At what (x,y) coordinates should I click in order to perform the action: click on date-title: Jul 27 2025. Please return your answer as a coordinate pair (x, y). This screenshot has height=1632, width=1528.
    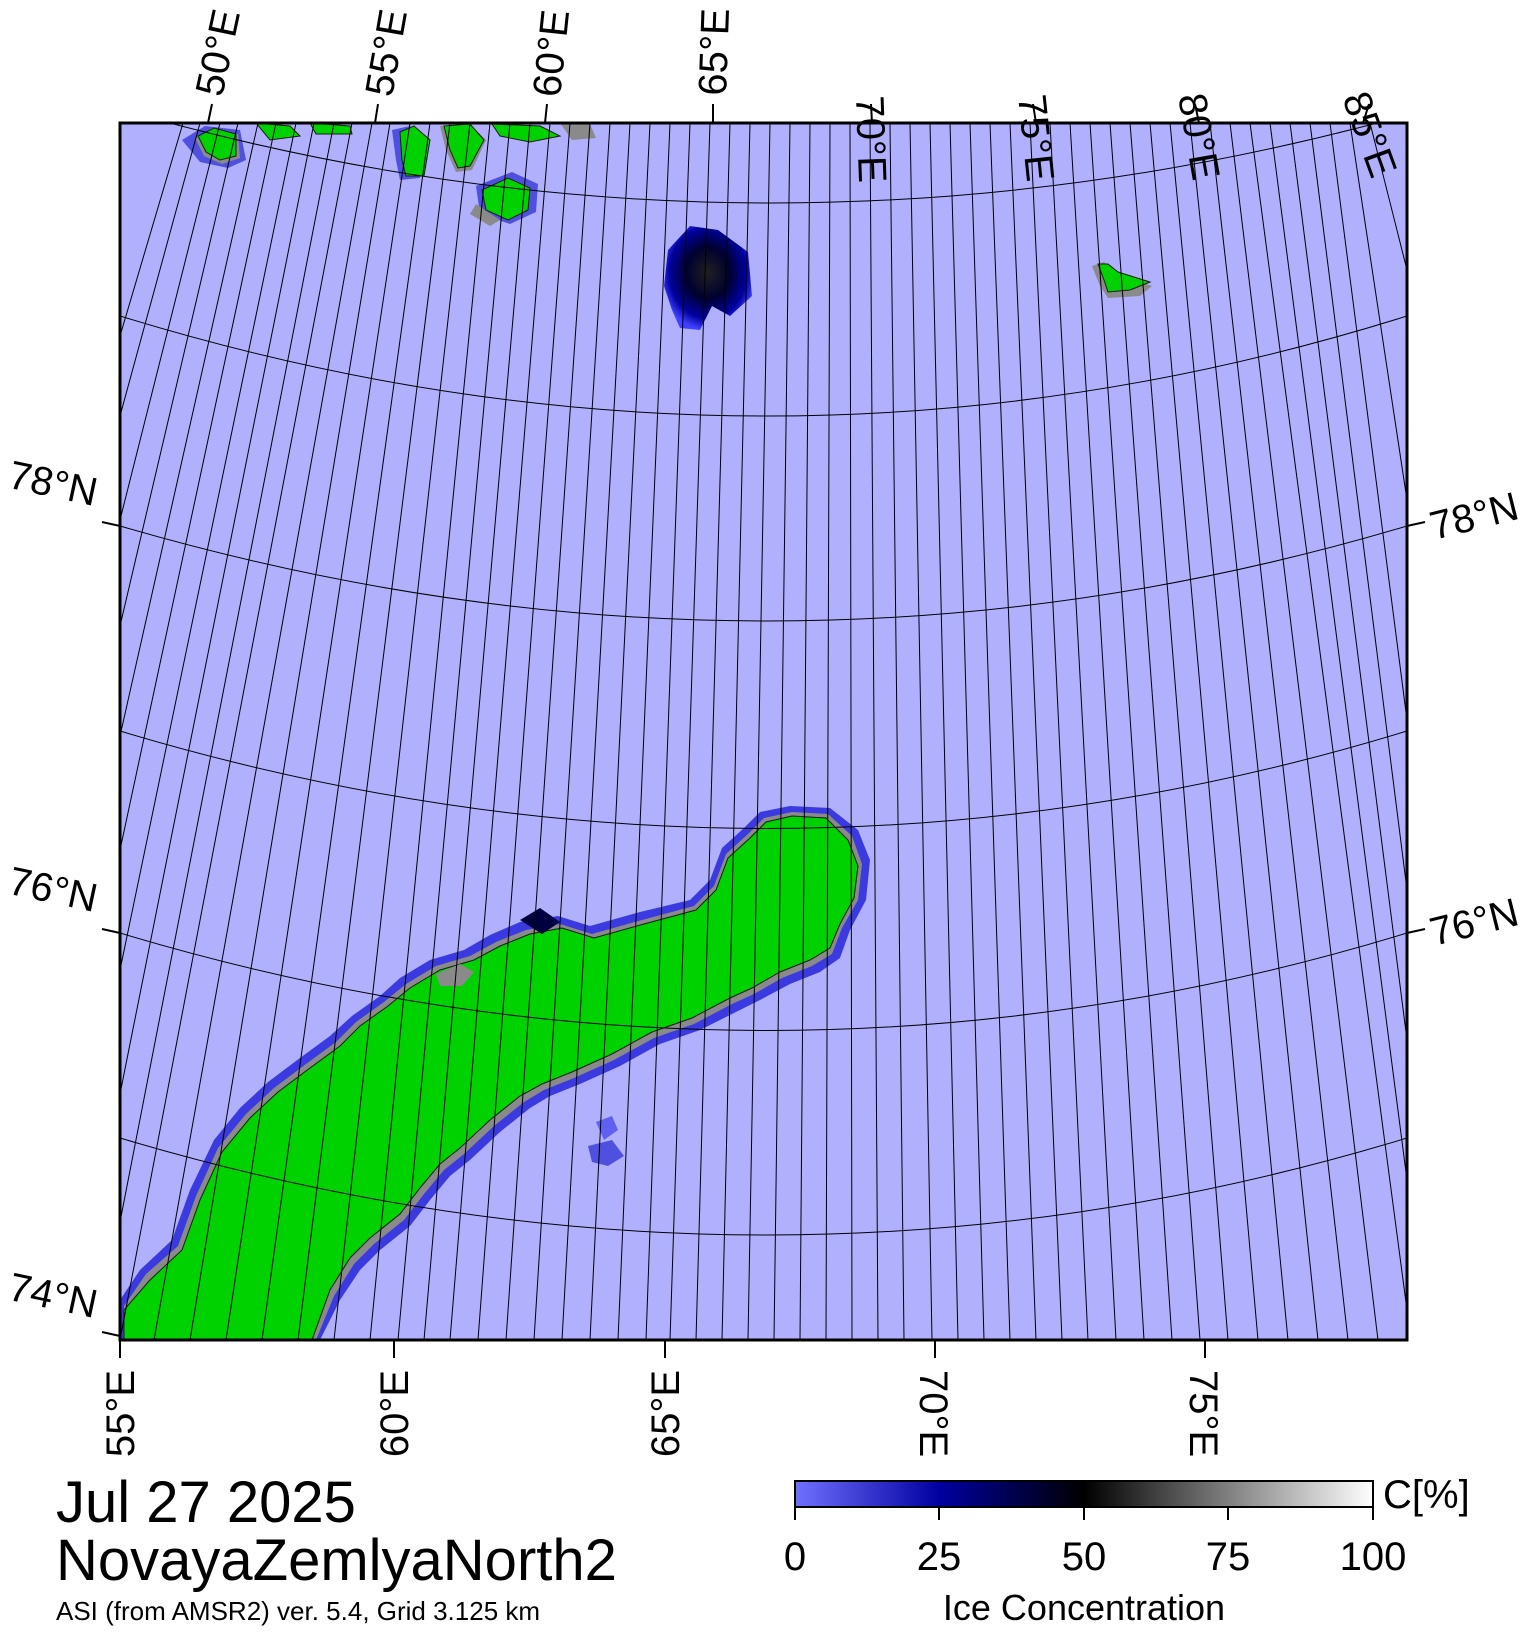
    Looking at the image, I should click on (206, 1502).